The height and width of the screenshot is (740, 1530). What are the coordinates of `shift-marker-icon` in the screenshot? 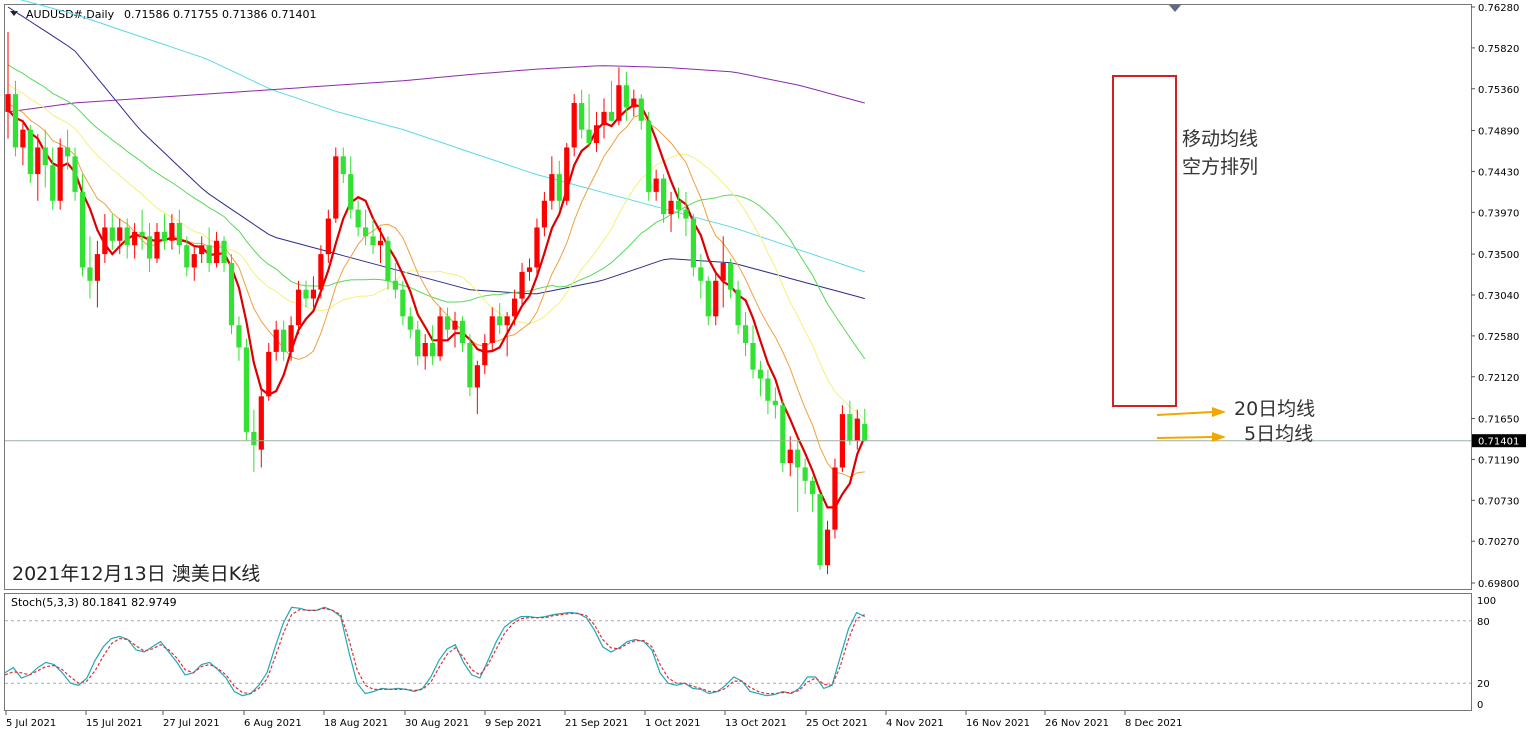 It's located at (1175, 8).